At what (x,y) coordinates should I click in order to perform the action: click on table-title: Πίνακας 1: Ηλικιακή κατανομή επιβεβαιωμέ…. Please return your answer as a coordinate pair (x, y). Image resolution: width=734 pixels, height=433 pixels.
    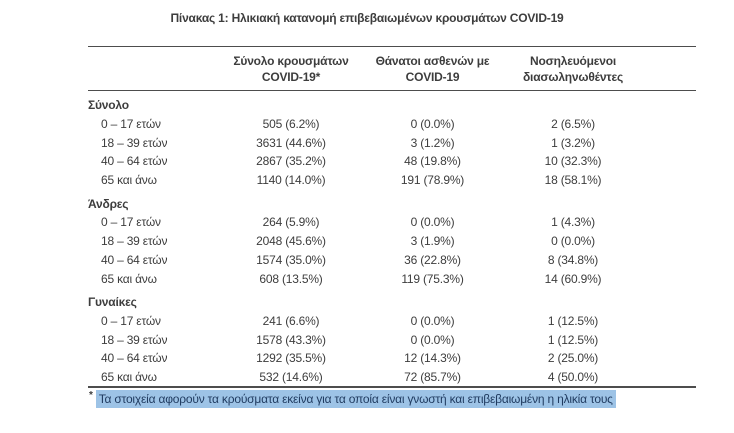
    Looking at the image, I should click on (367, 18).